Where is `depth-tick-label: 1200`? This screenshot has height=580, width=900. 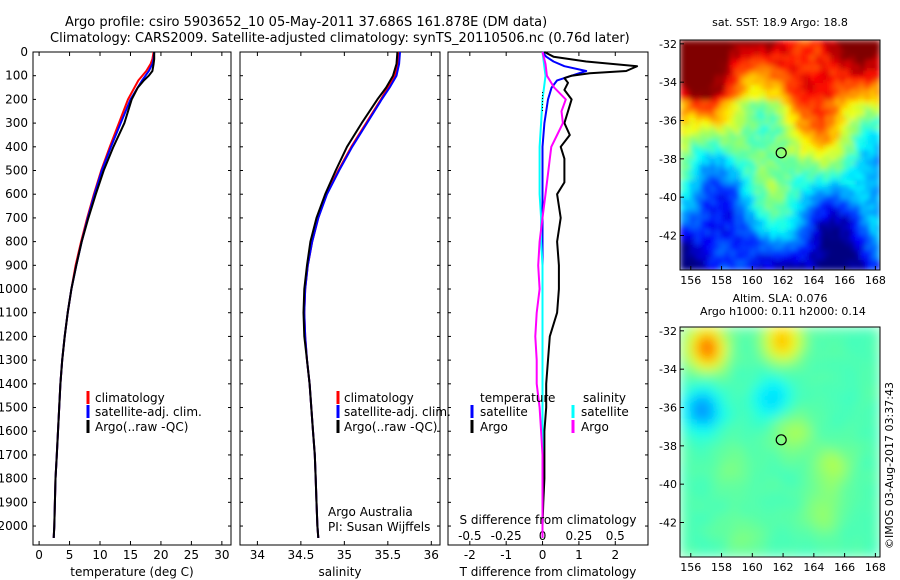
depth-tick-label: 1200 is located at coordinates (14, 336).